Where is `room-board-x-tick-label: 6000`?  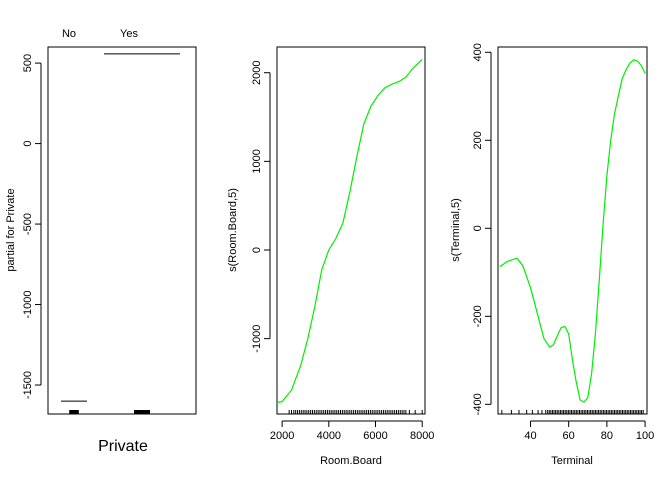
room-board-x-tick-label: 6000 is located at coordinates (375, 436).